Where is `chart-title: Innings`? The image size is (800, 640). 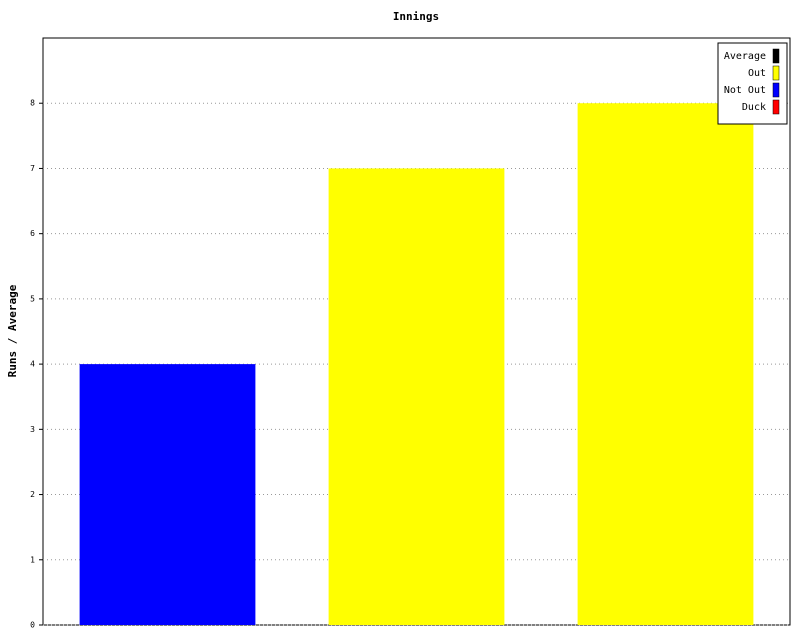
chart-title: Innings is located at coordinates (416, 16).